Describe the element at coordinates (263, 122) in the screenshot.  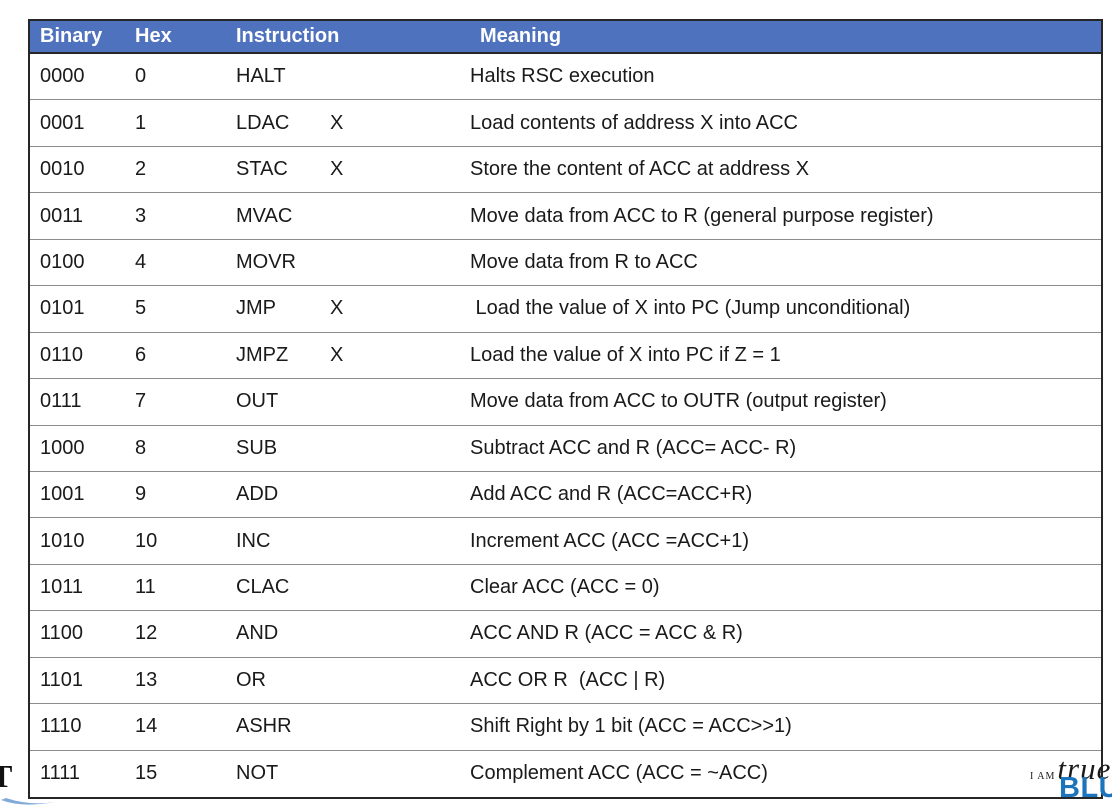
I see `mnemonic-text: LDAC` at that location.